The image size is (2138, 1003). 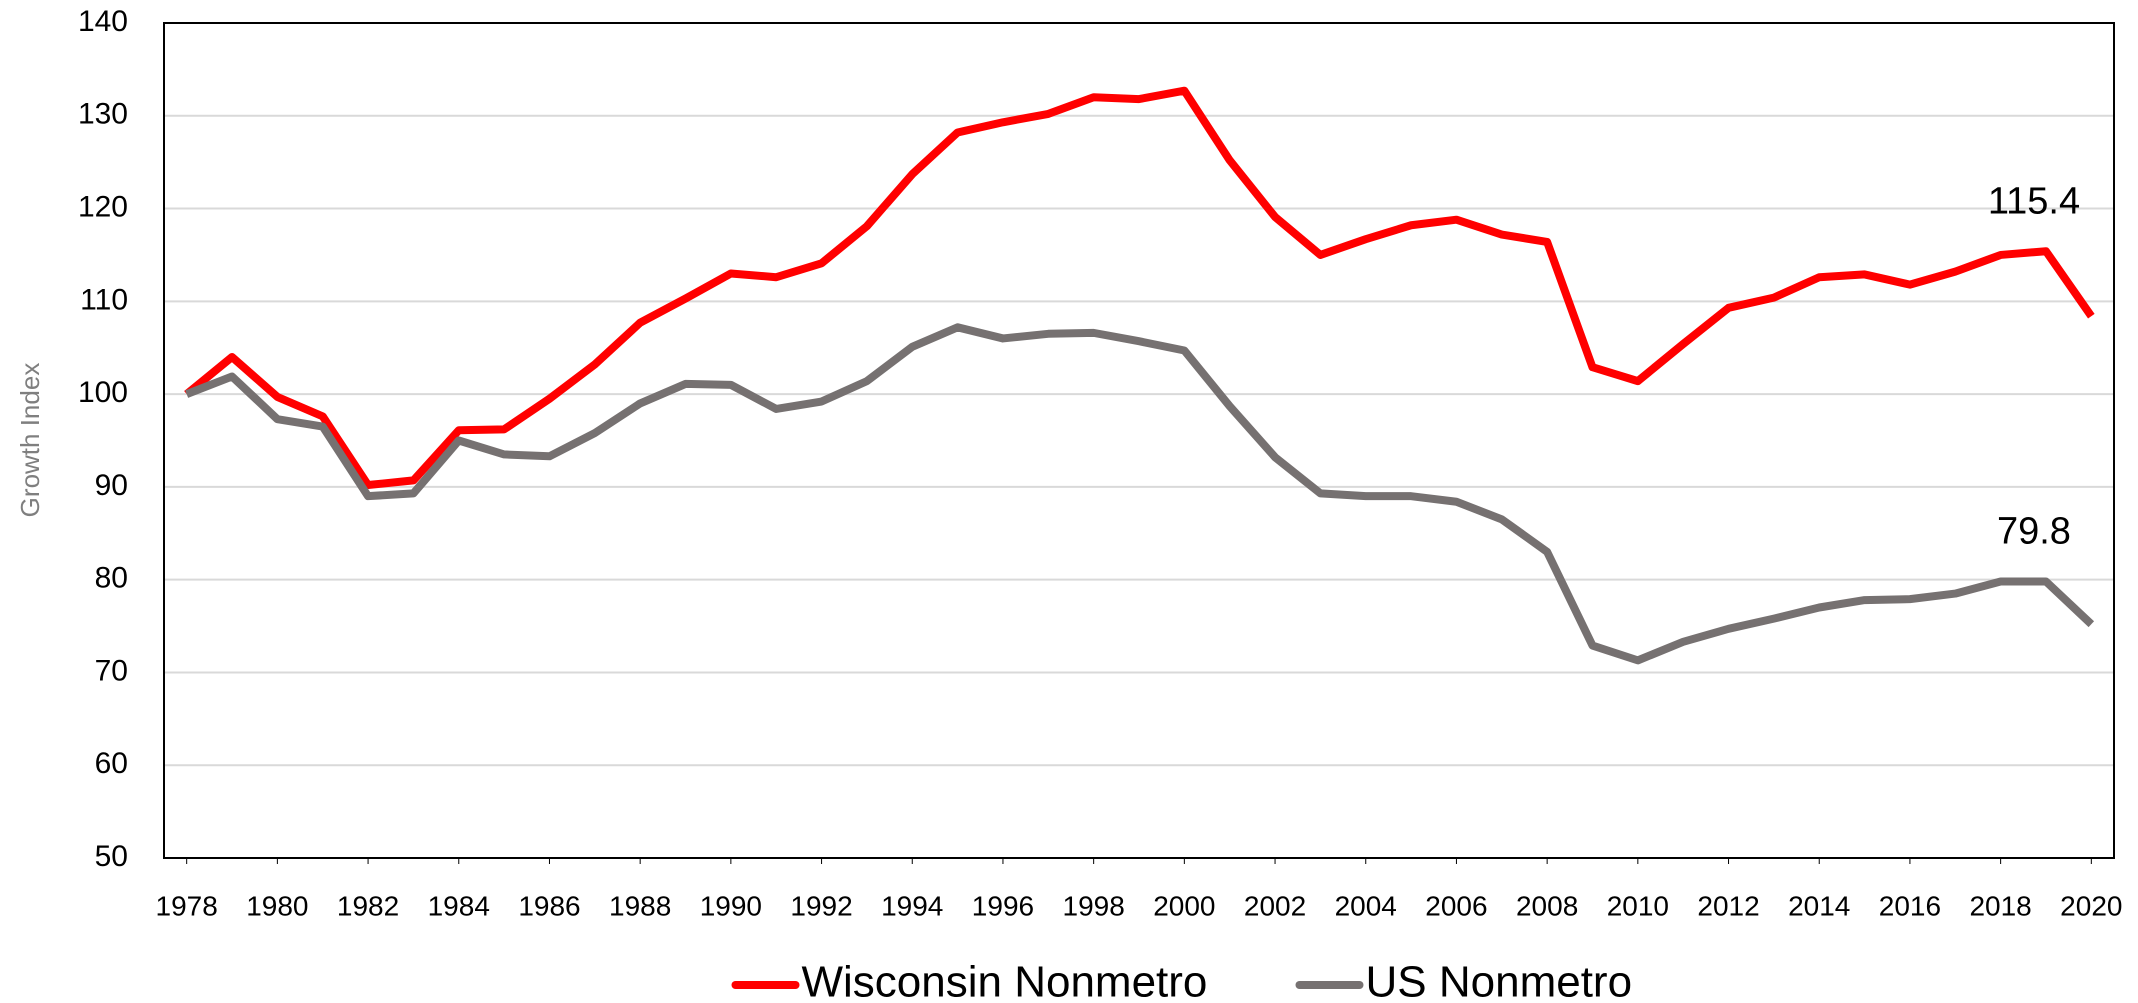 What do you see at coordinates (1547, 905) in the screenshot?
I see `x-tick-label: 2008` at bounding box center [1547, 905].